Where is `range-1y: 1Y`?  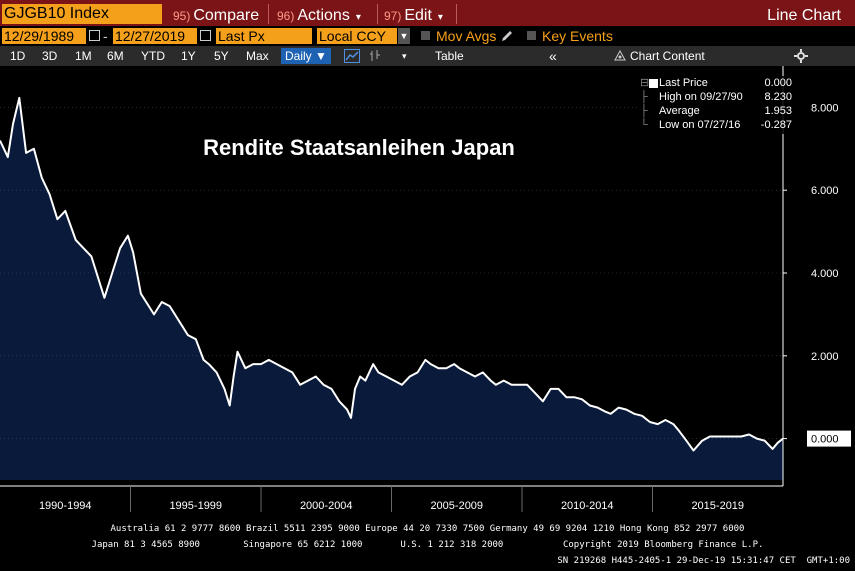
range-1y: 1Y is located at coordinates (188, 56).